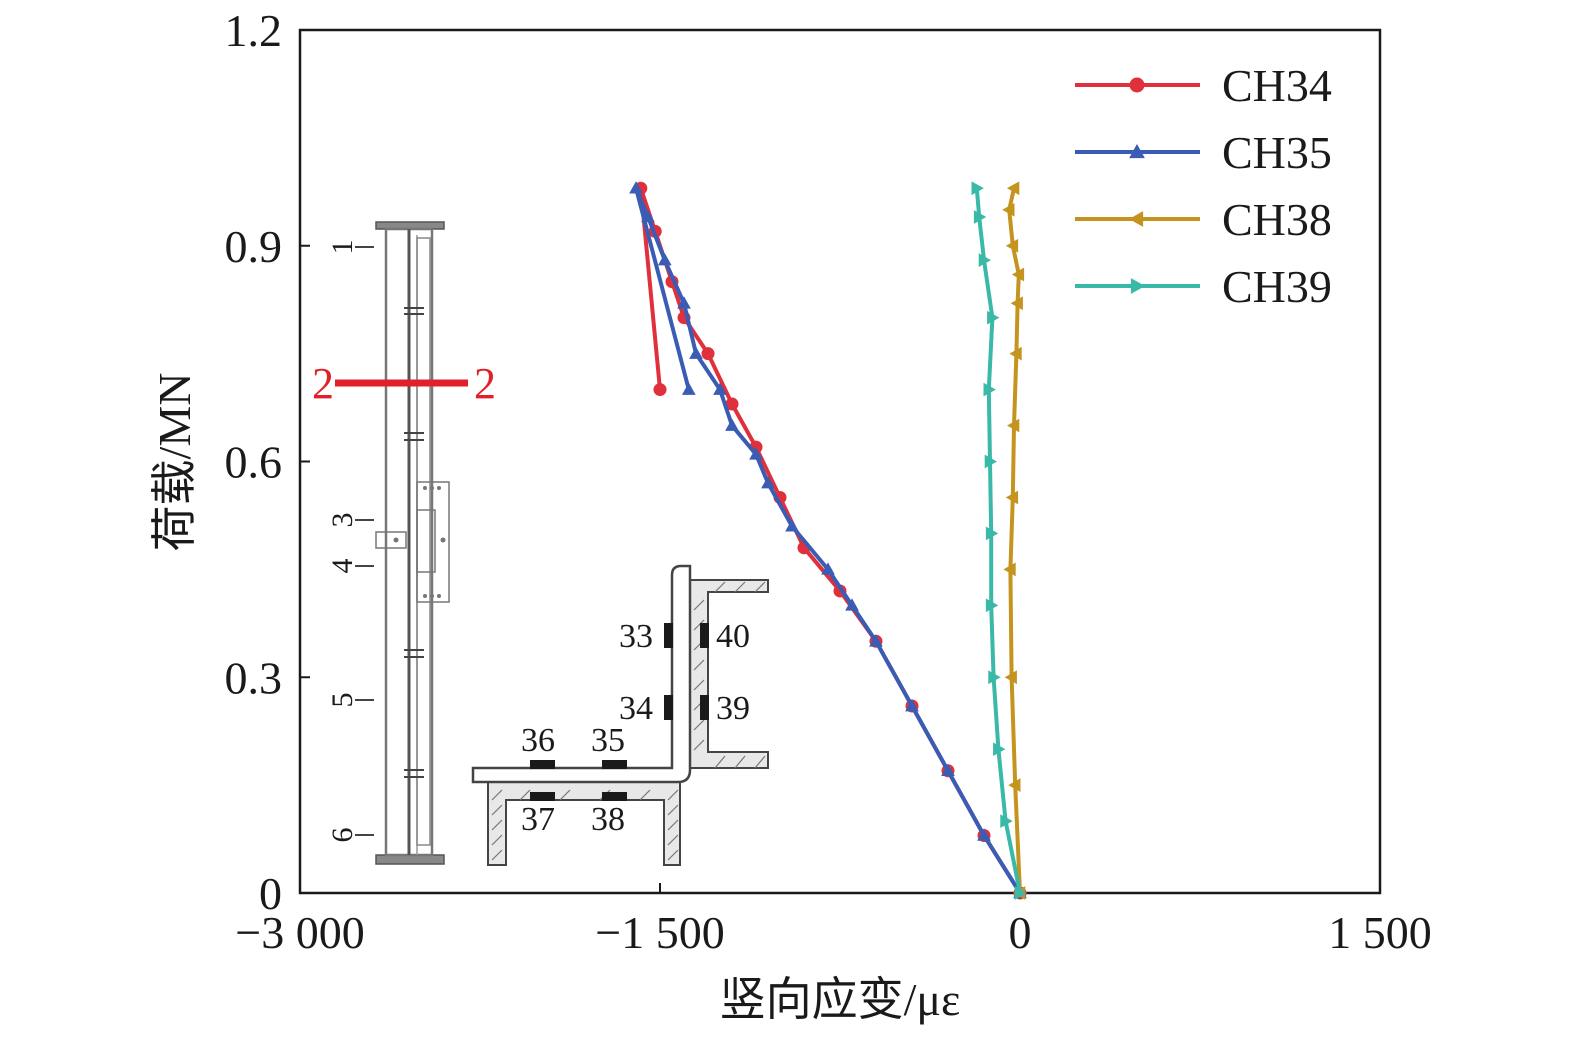  What do you see at coordinates (174, 462) in the screenshot?
I see `y-axis-title: 荷载/MN` at bounding box center [174, 462].